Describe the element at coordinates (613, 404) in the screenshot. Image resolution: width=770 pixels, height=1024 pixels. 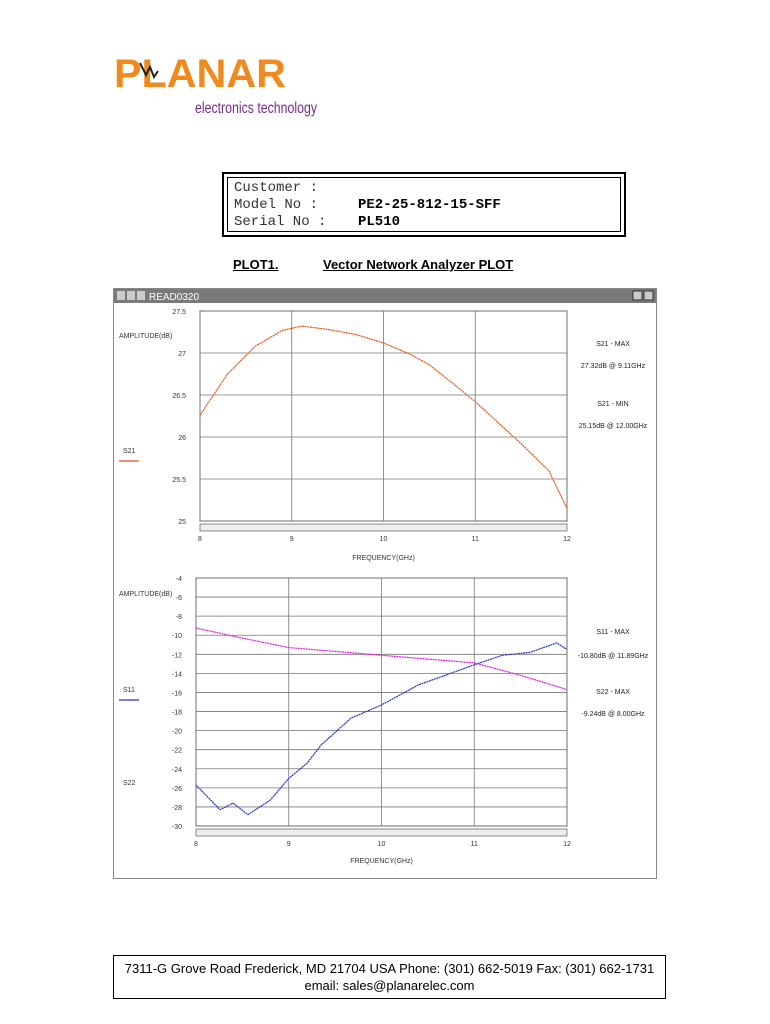
I see `annotation: S21 - MIN` at that location.